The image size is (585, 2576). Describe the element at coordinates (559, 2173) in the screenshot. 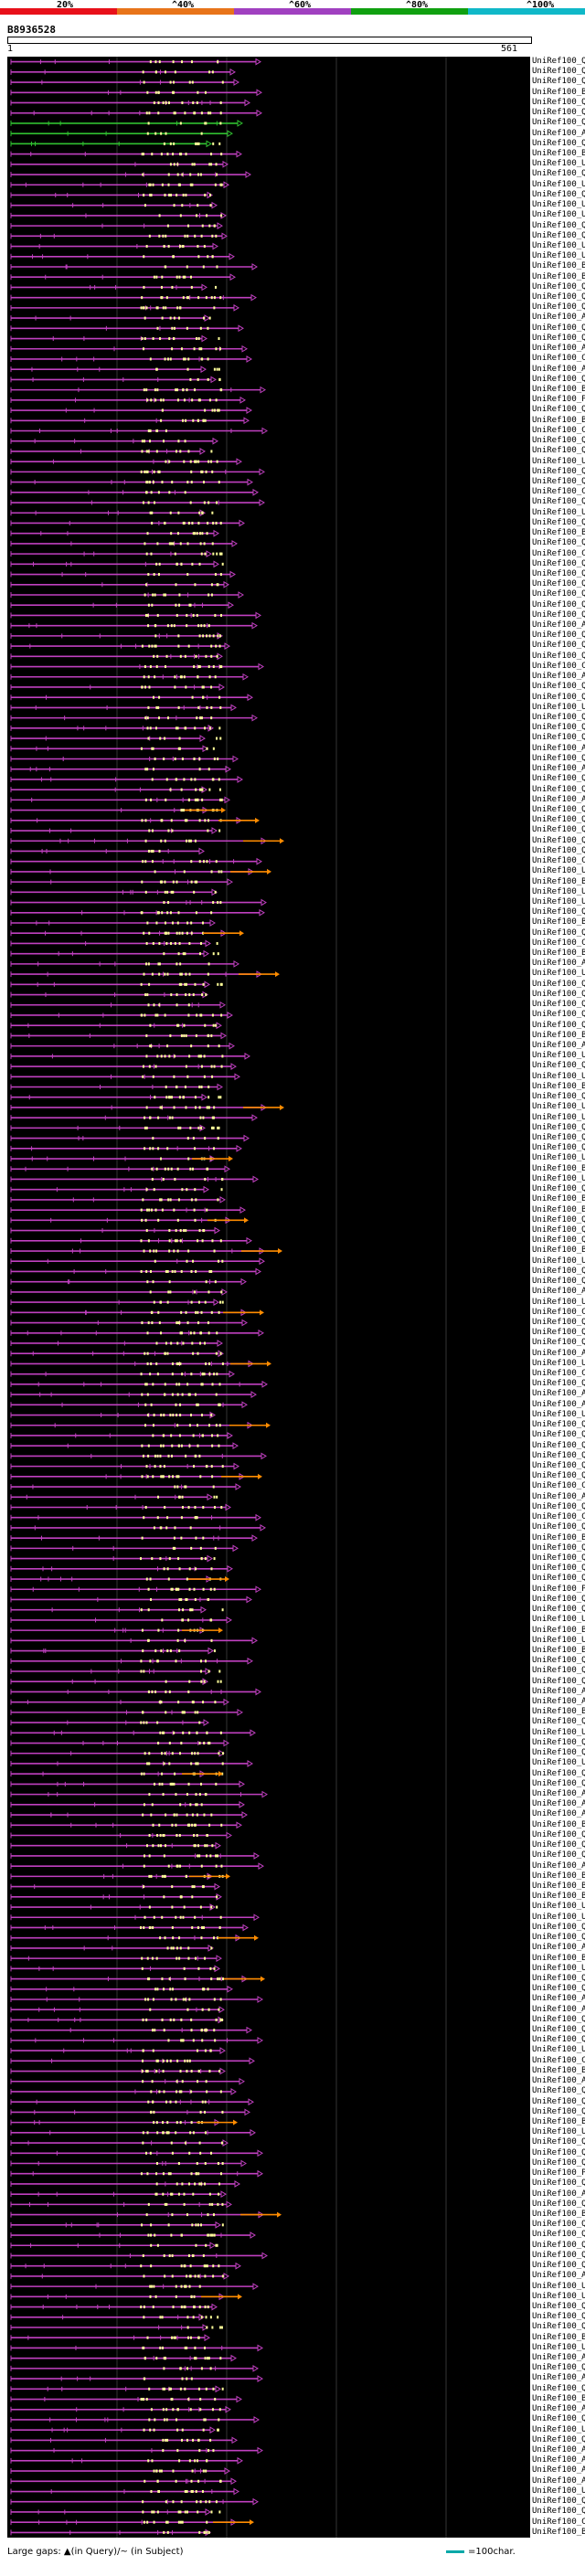

I see `hit-label: UniRef100_P40603` at that location.